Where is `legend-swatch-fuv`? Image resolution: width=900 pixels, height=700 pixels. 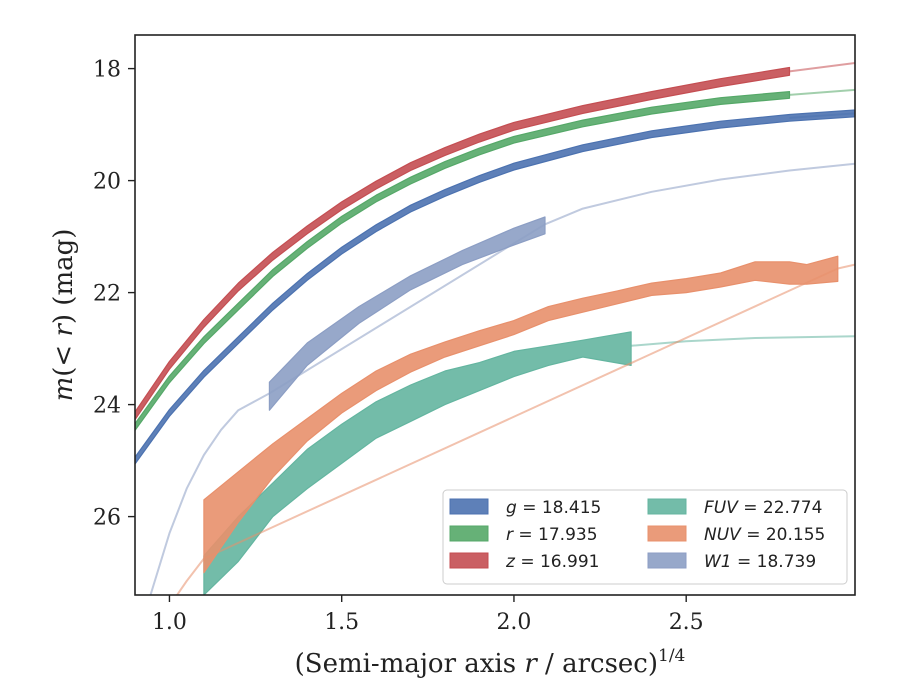 legend-swatch-fuv is located at coordinates (667, 506).